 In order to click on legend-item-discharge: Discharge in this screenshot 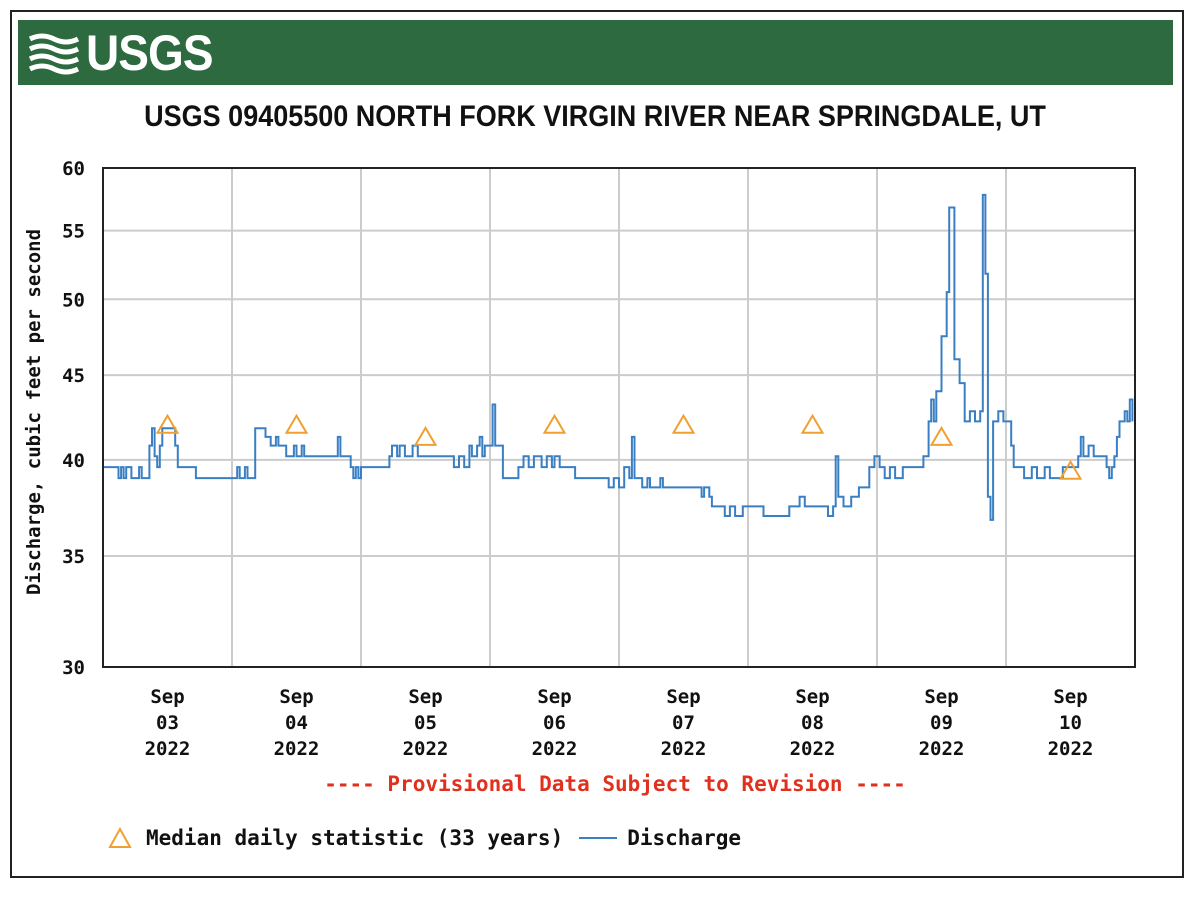, I will do `click(652, 838)`.